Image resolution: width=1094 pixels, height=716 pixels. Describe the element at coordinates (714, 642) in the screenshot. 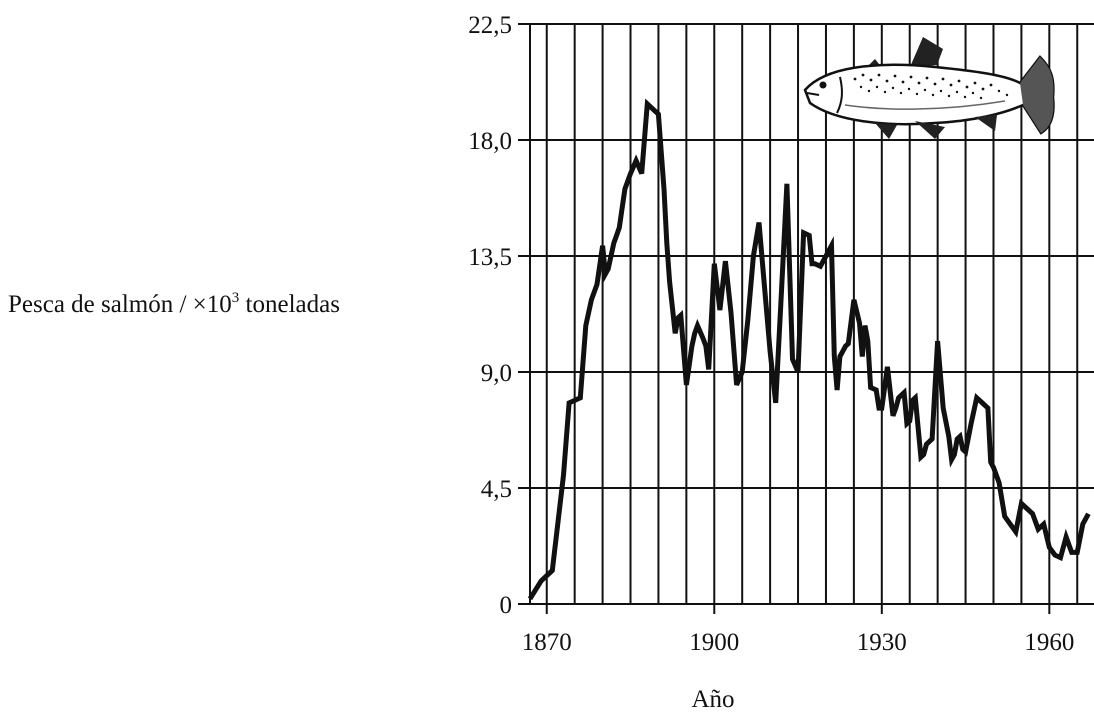

I see `x-tick-label: 1900` at that location.